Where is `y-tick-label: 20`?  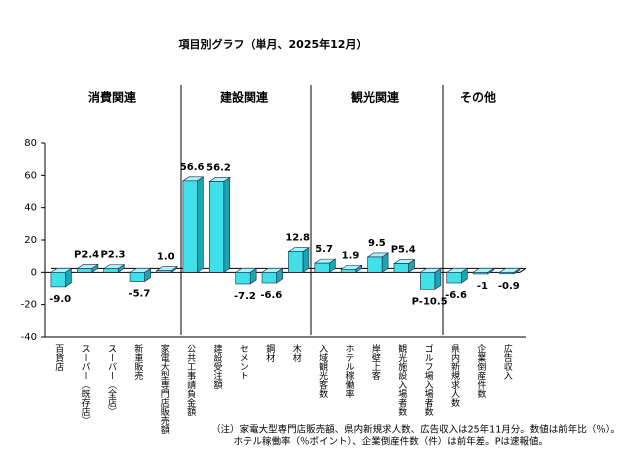 y-tick-label: 20 is located at coordinates (30, 240).